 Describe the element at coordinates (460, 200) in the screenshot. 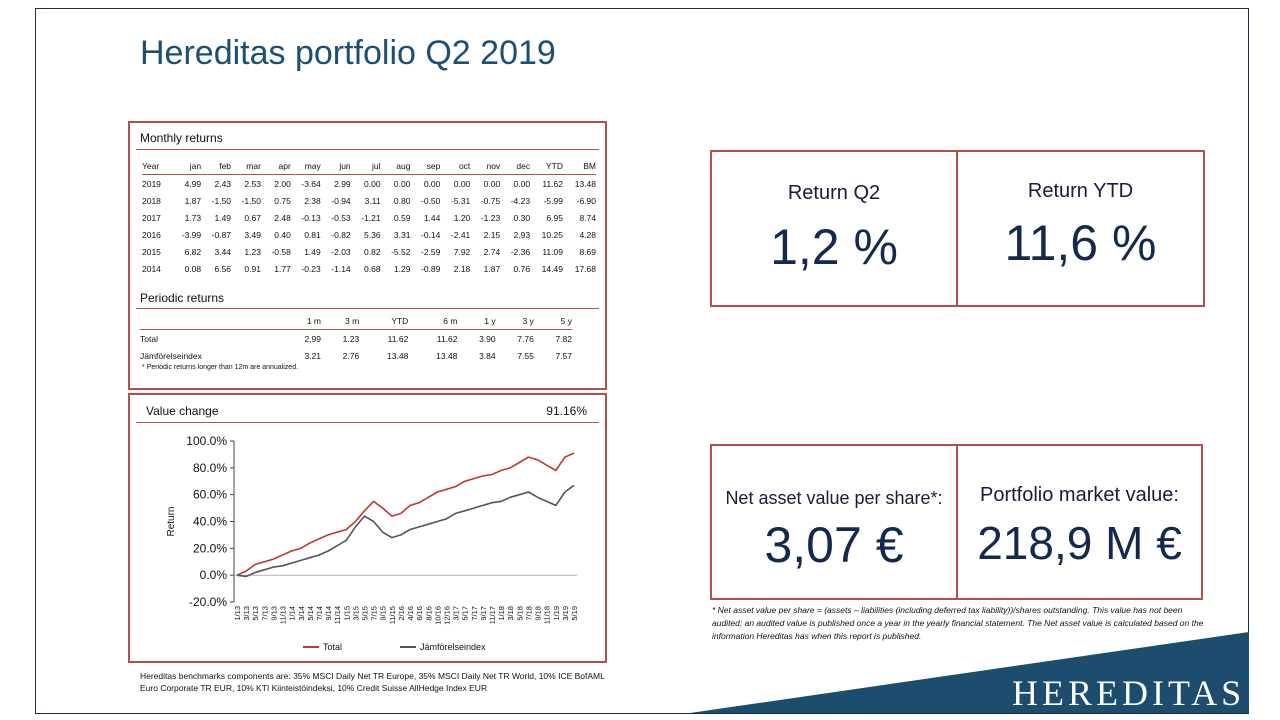

I see `monthly-cell: -5.31` at that location.